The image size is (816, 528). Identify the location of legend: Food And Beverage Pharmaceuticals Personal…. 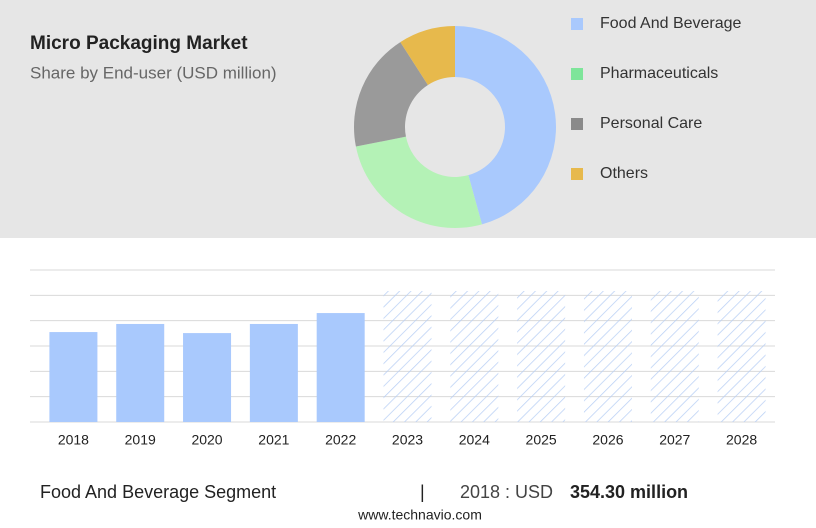
(656, 98).